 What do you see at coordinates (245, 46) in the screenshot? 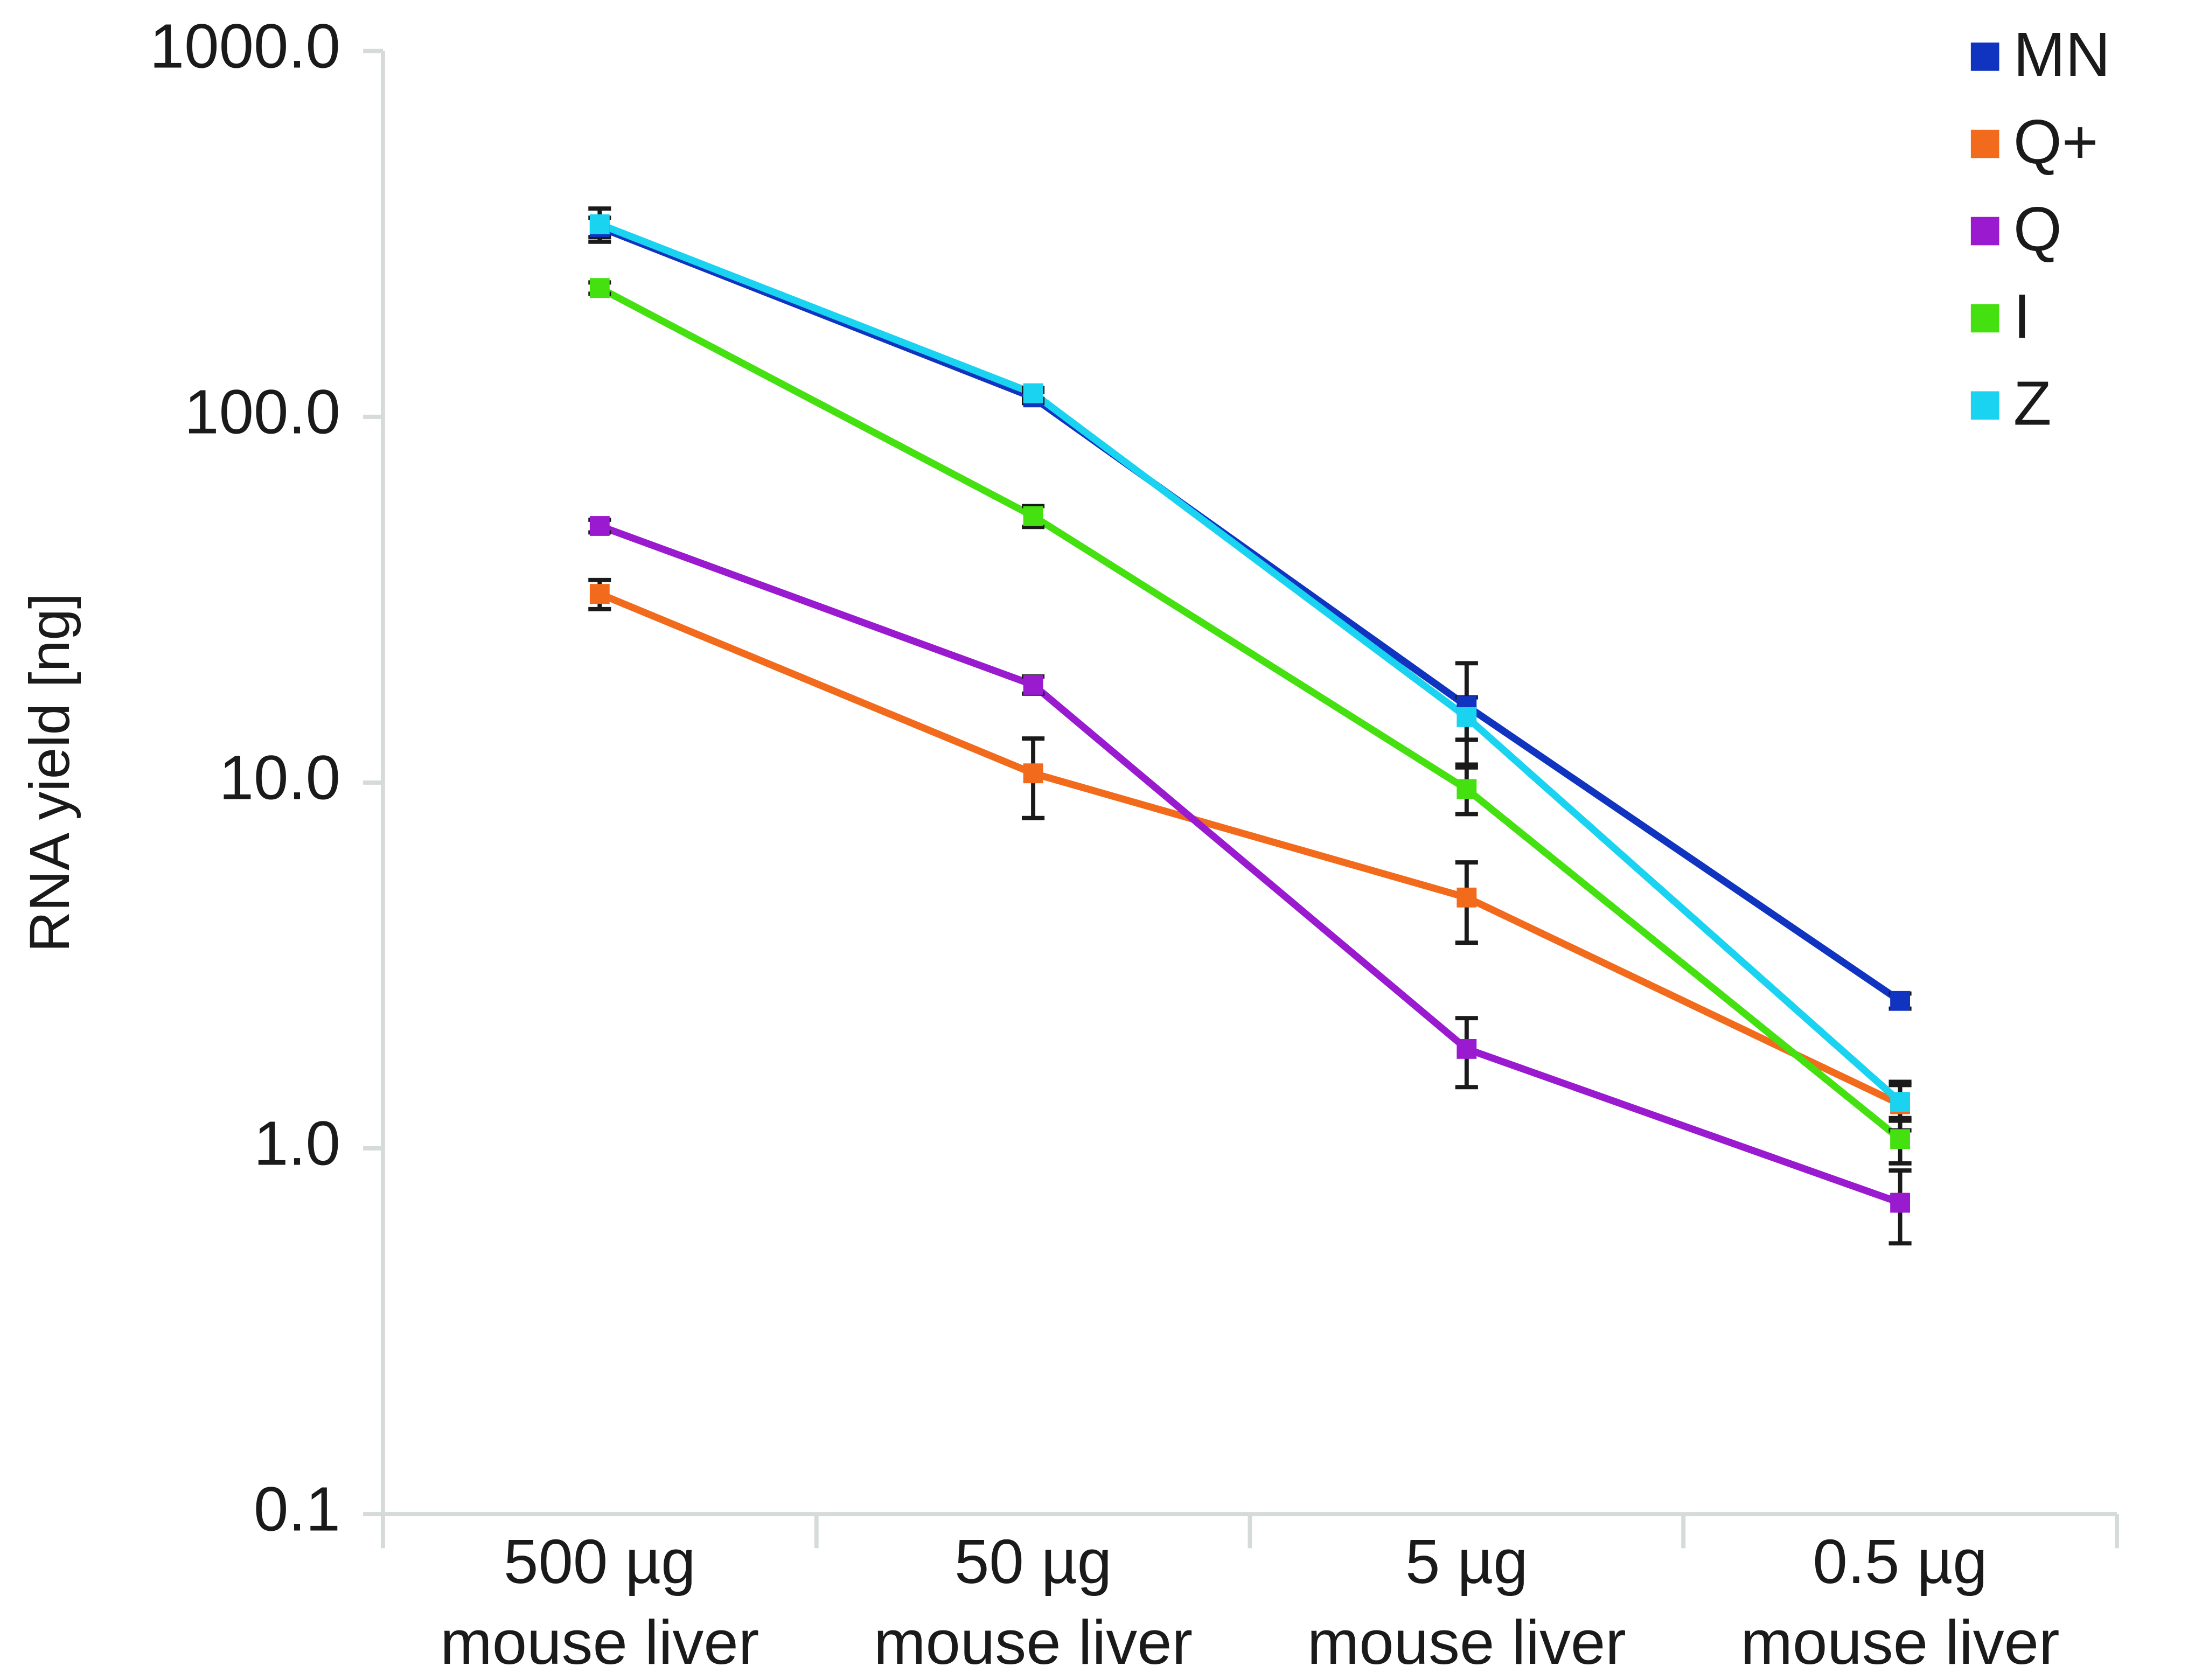
I see `y-tick-label: 1000.0` at bounding box center [245, 46].